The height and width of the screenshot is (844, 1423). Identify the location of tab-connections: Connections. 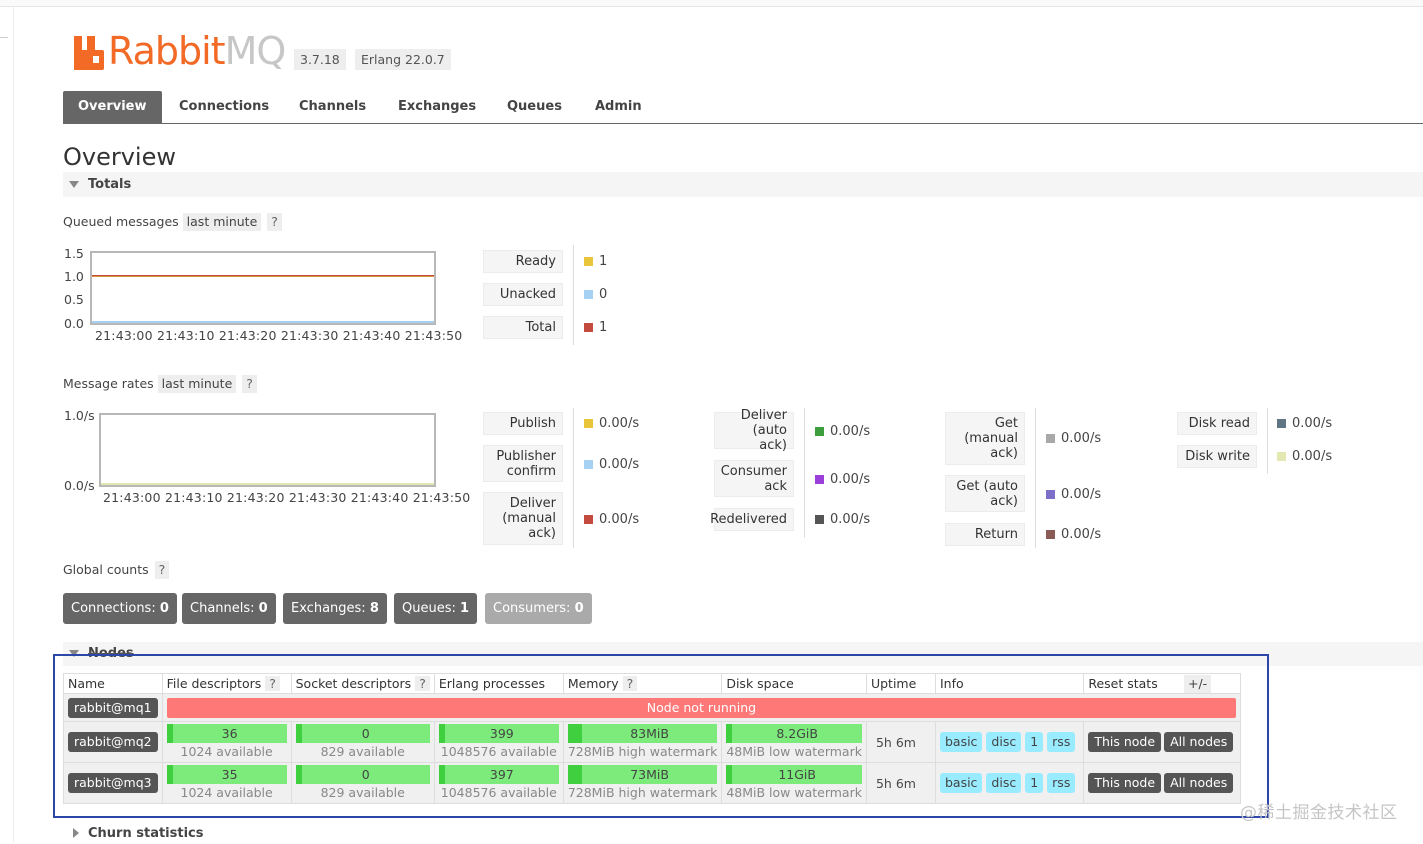
(224, 106).